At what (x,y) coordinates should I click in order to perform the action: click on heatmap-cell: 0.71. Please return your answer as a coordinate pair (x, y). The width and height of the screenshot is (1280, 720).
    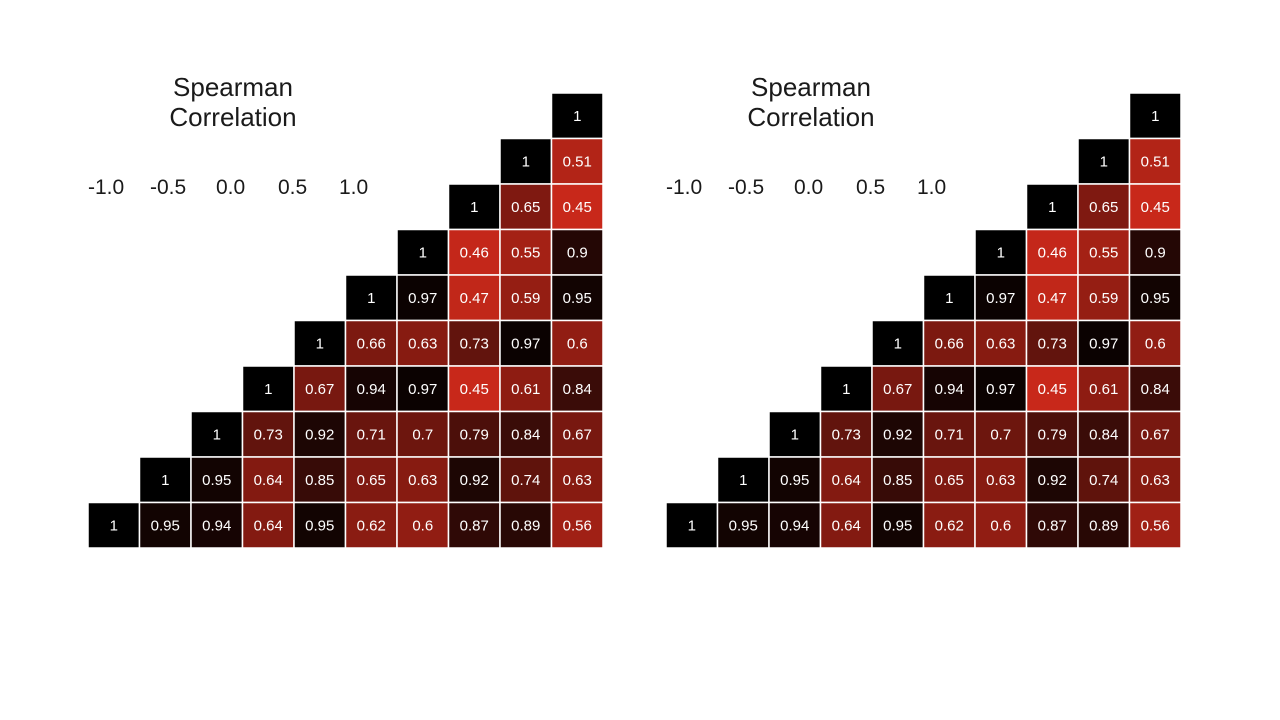
    Looking at the image, I should click on (371, 434).